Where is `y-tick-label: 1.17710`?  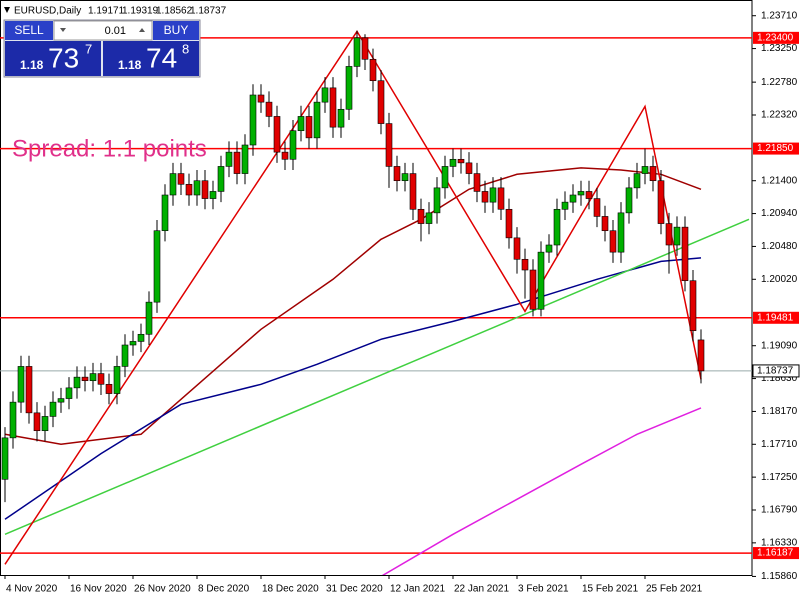
y-tick-label: 1.17710 is located at coordinates (779, 444).